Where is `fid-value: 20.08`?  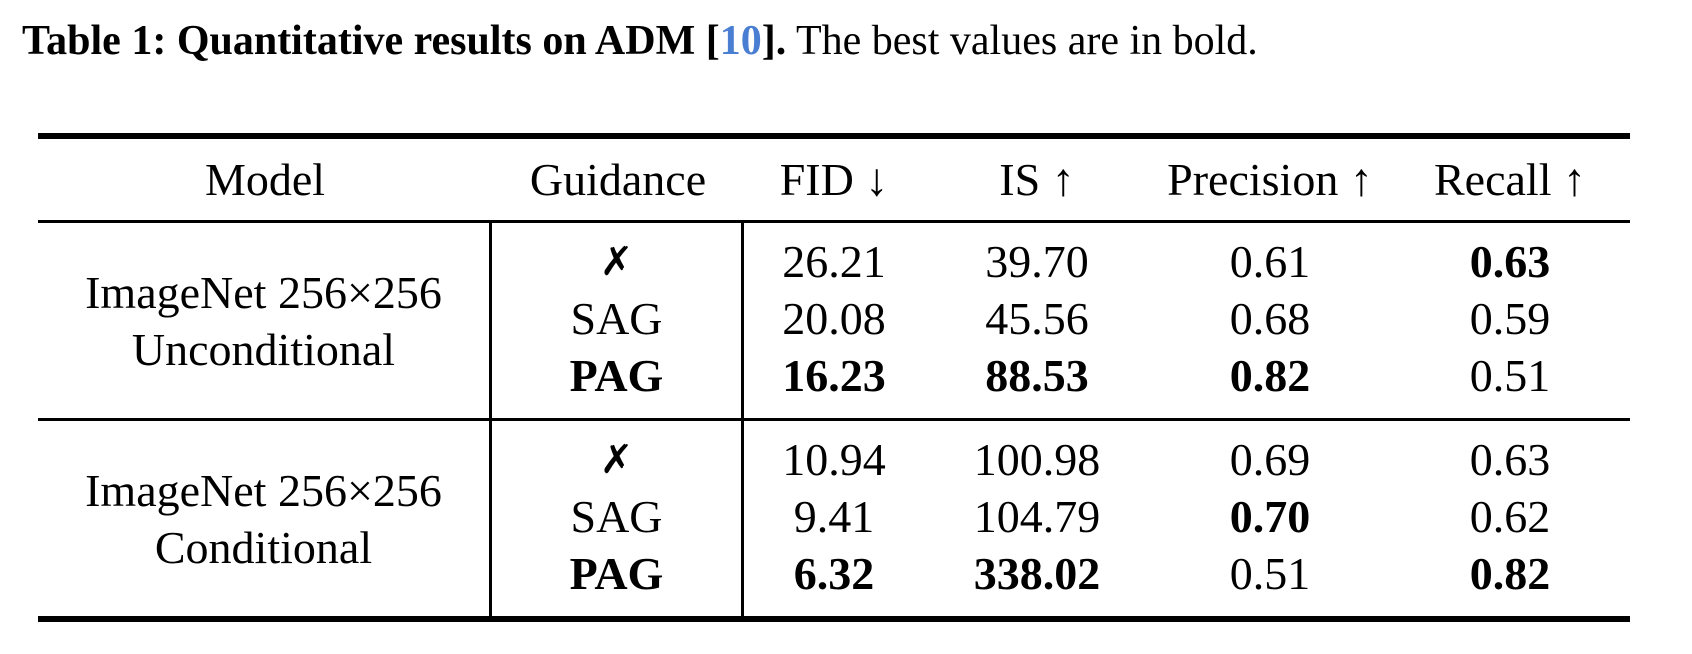
fid-value: 20.08 is located at coordinates (834, 318).